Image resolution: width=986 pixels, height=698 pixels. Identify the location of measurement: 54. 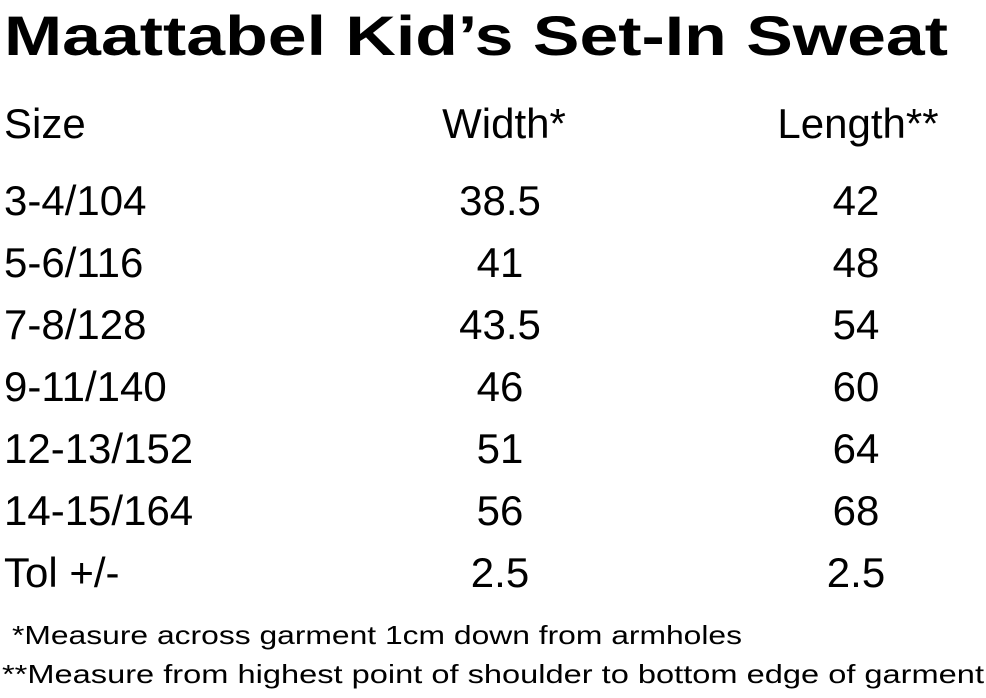
(856, 324).